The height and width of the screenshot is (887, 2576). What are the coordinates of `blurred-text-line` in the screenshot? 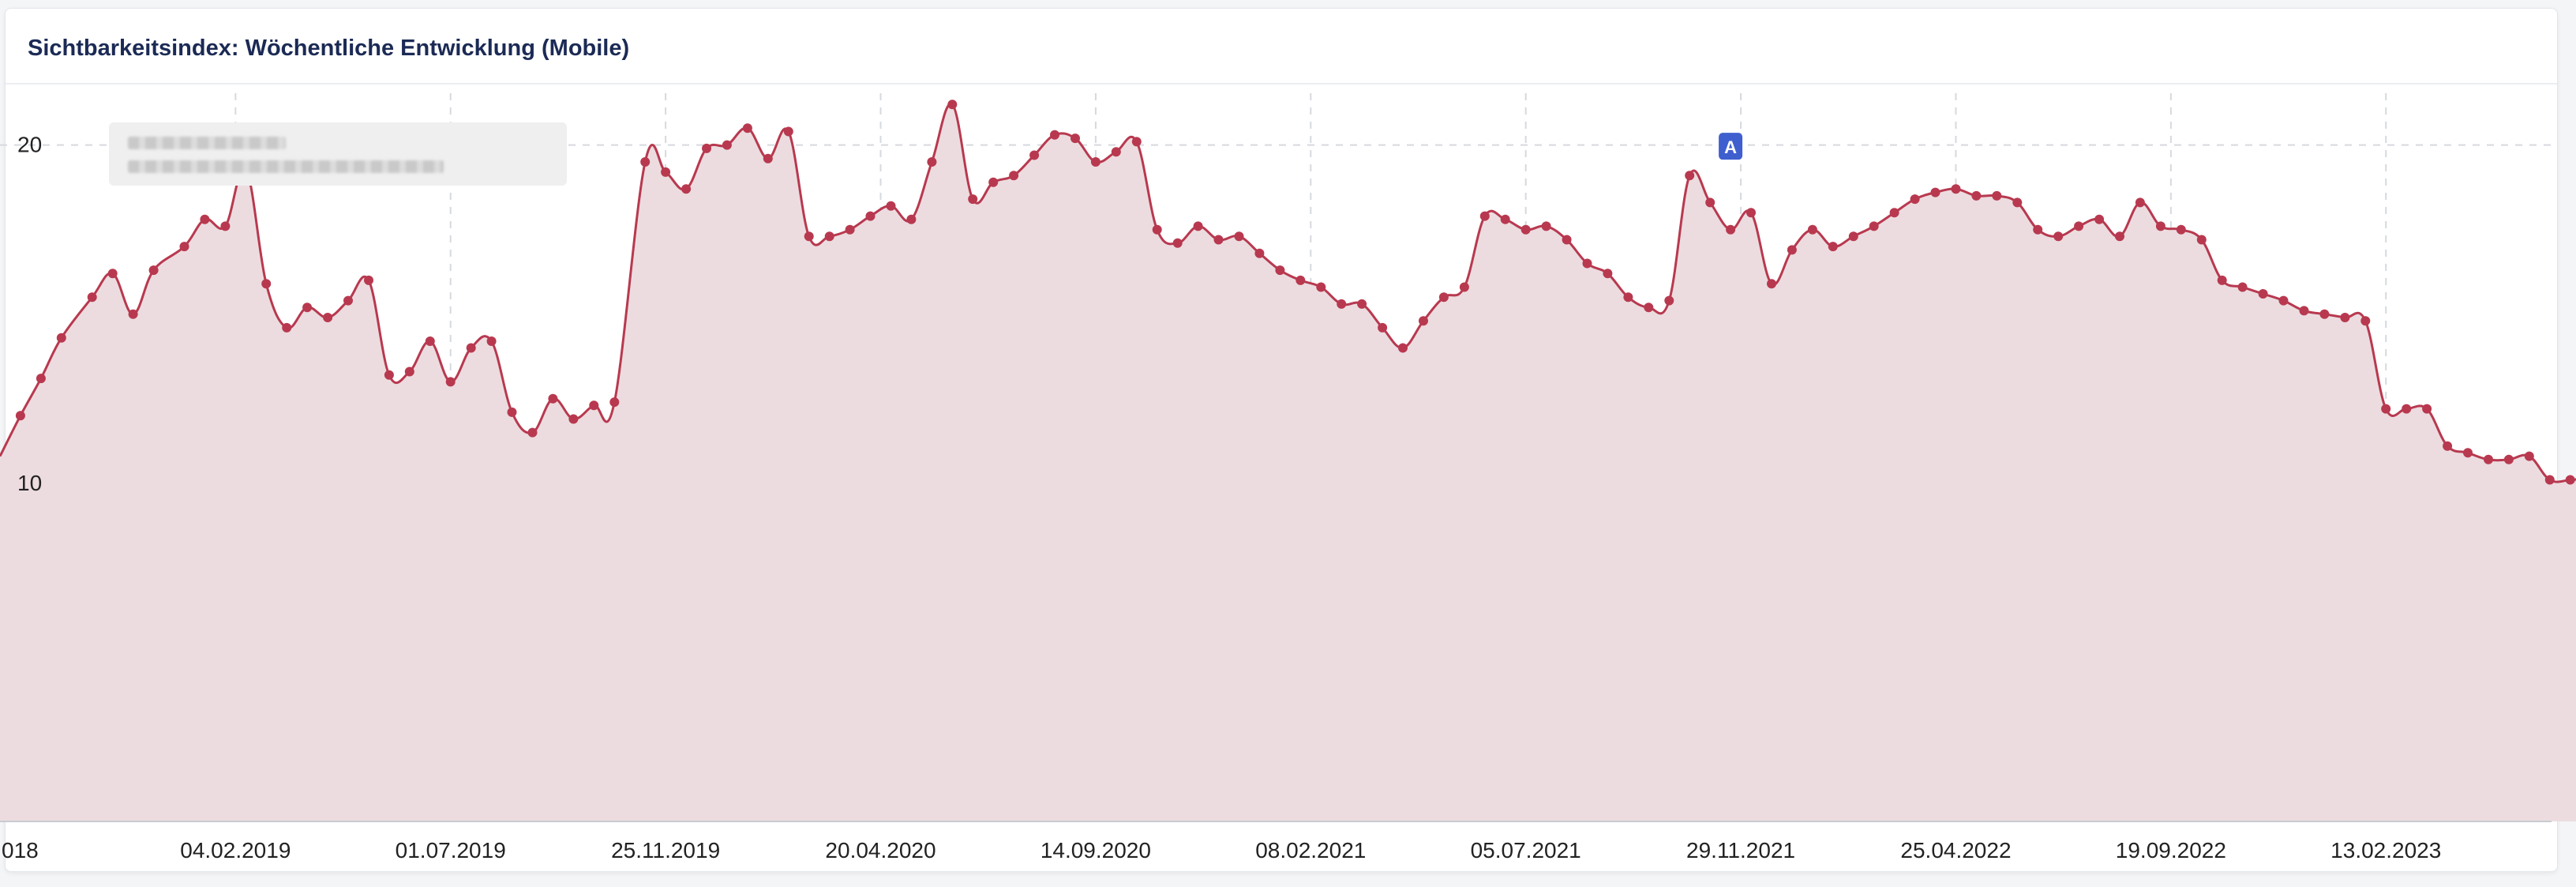 It's located at (207, 143).